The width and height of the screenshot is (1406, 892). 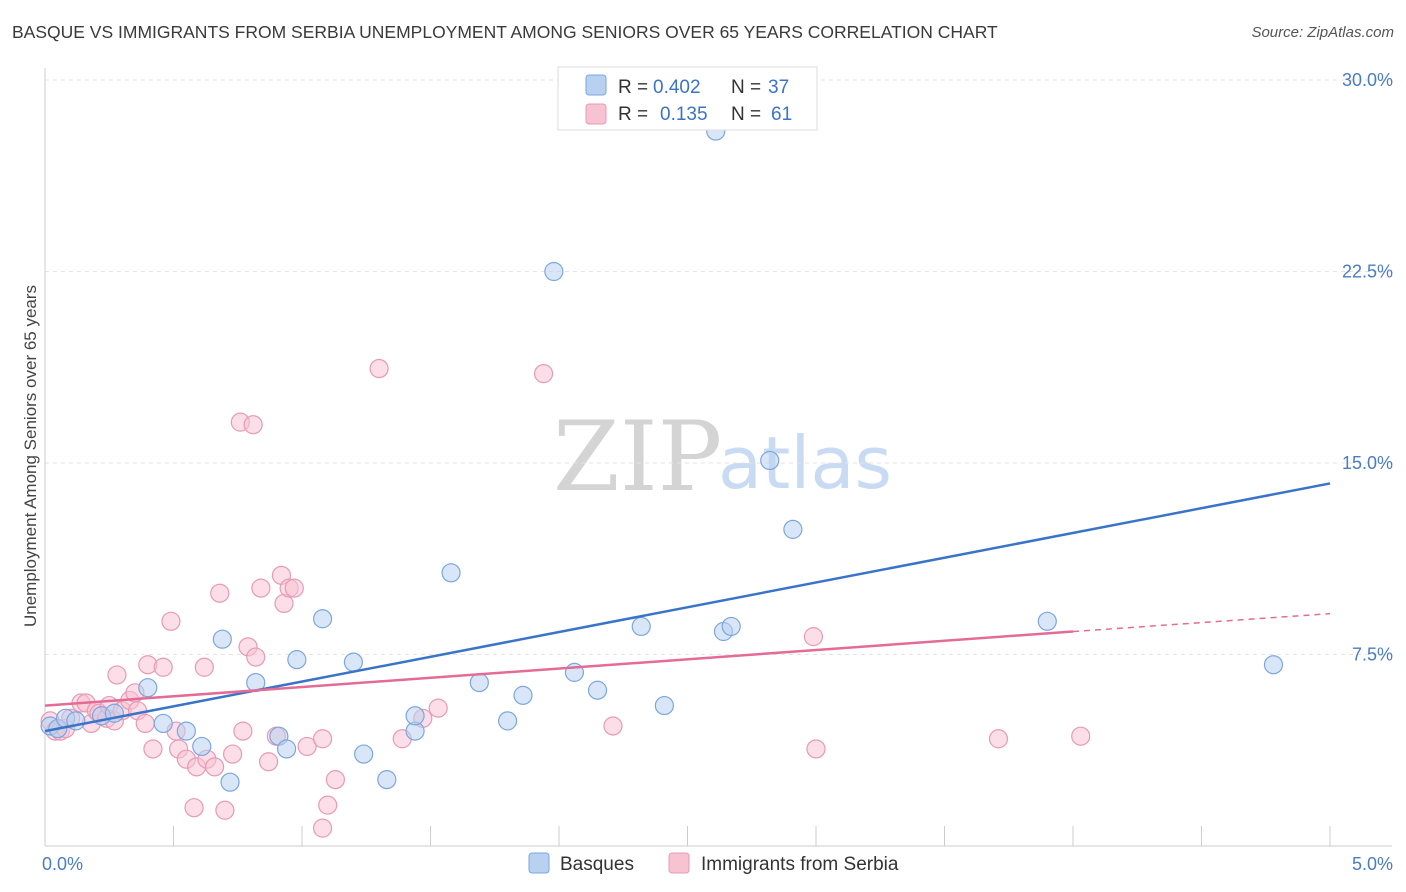 I want to click on x-tick-label-min: 0.0%, so click(x=62, y=864).